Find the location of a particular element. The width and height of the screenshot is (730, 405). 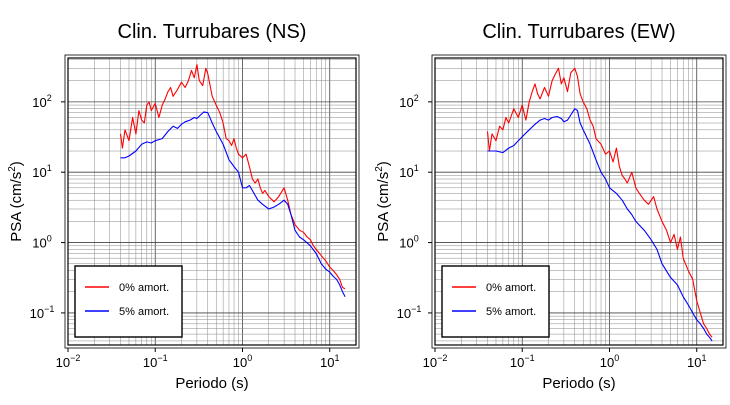

chart-title: Clin. Turrubares (EW) is located at coordinates (578, 32).